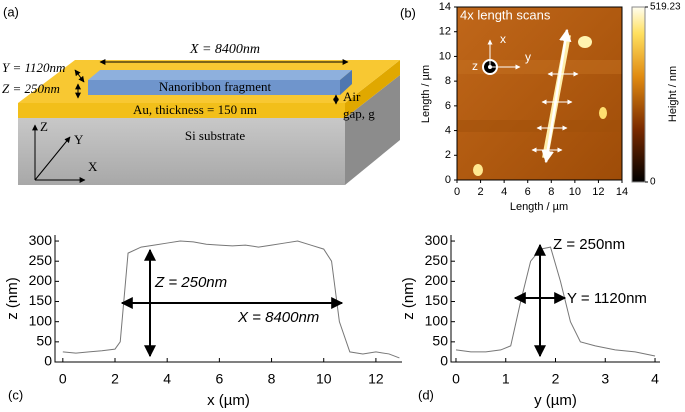  I want to click on afm-frame, so click(539, 93).